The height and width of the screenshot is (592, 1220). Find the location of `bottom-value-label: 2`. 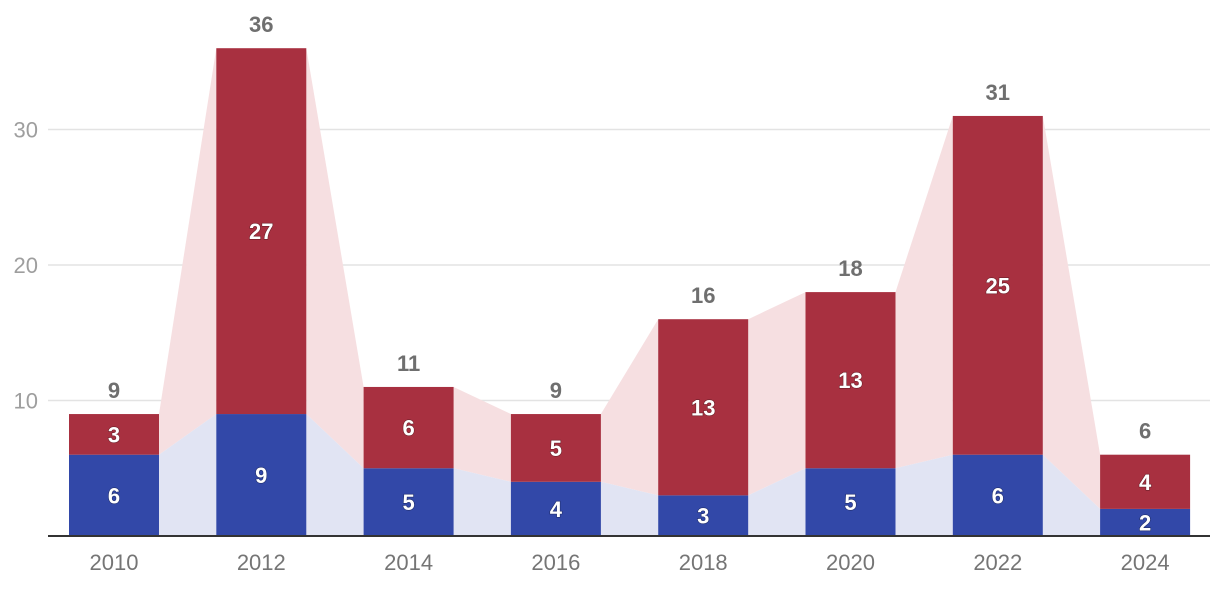

bottom-value-label: 2 is located at coordinates (1145, 522).